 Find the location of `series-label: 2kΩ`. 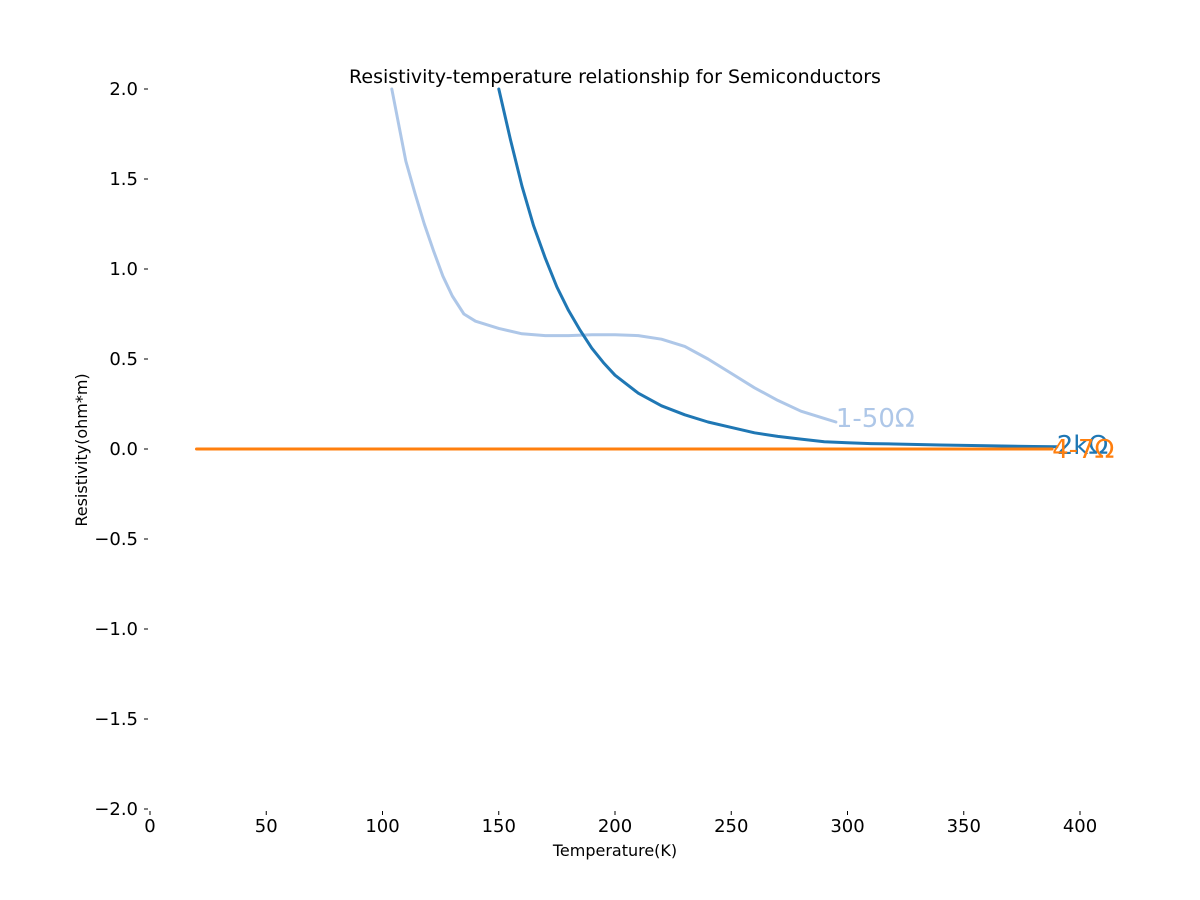

series-label: 2kΩ is located at coordinates (1082, 446).